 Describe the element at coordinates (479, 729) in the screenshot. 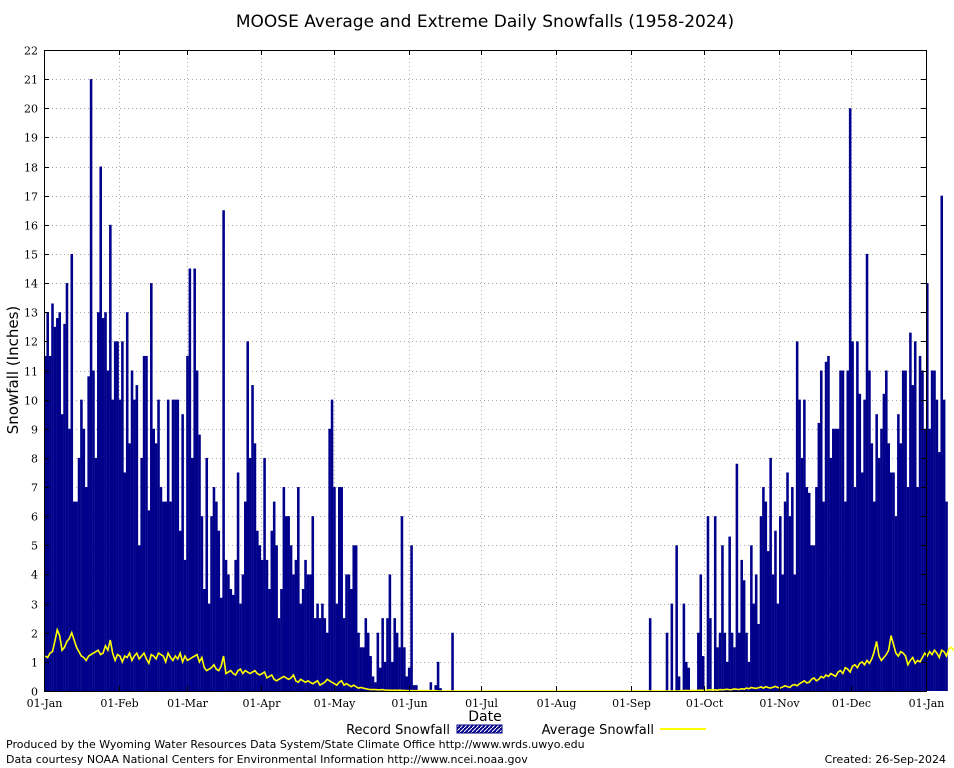

I see `legend-swatch-record` at that location.